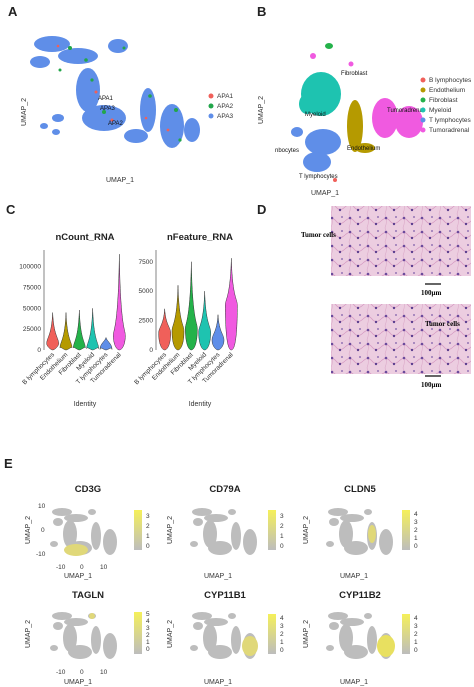  What do you see at coordinates (87, 638) in the screenshot?
I see `feature-plot-tagln: TAGLN 5 4 3 2 1 0 UMAP_1 UMAP_2 -10 0 10` at bounding box center [87, 638].